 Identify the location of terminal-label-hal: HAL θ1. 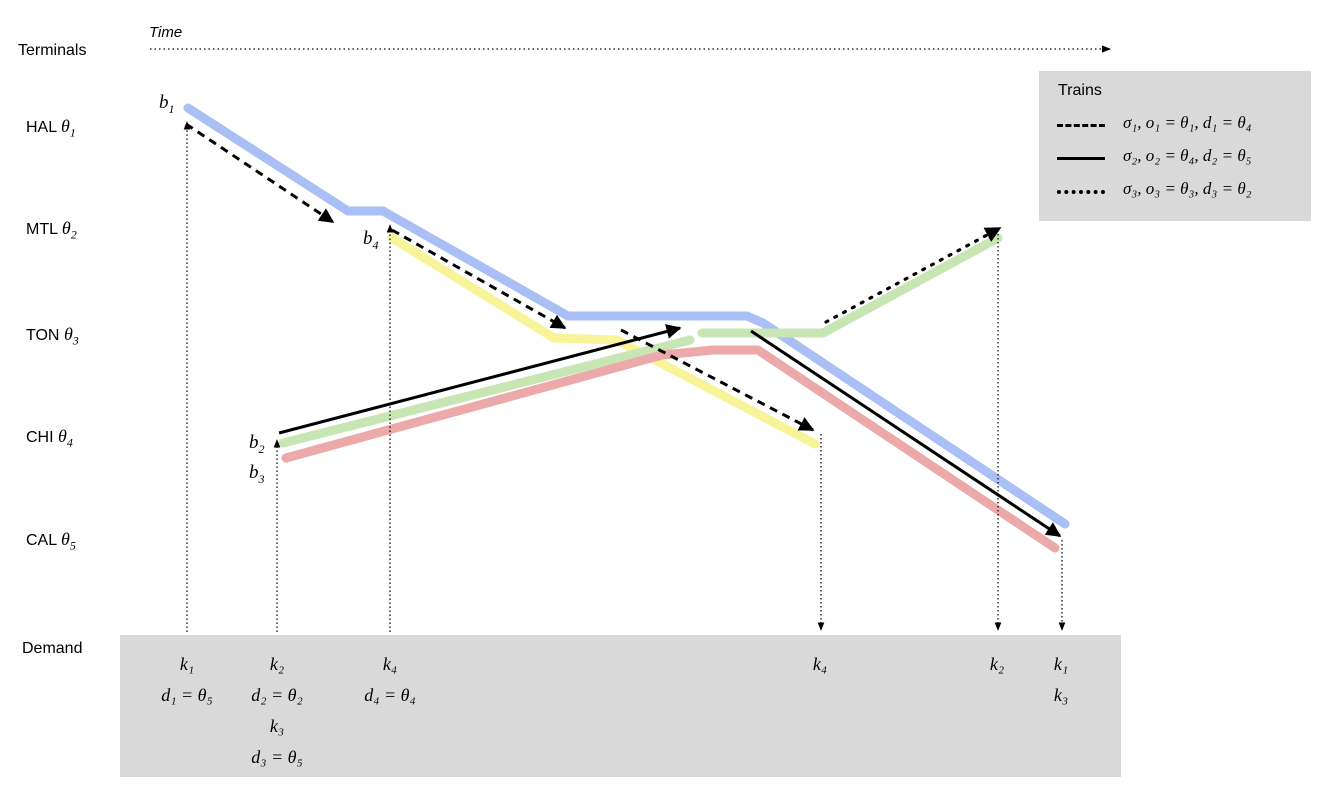
(51, 128).